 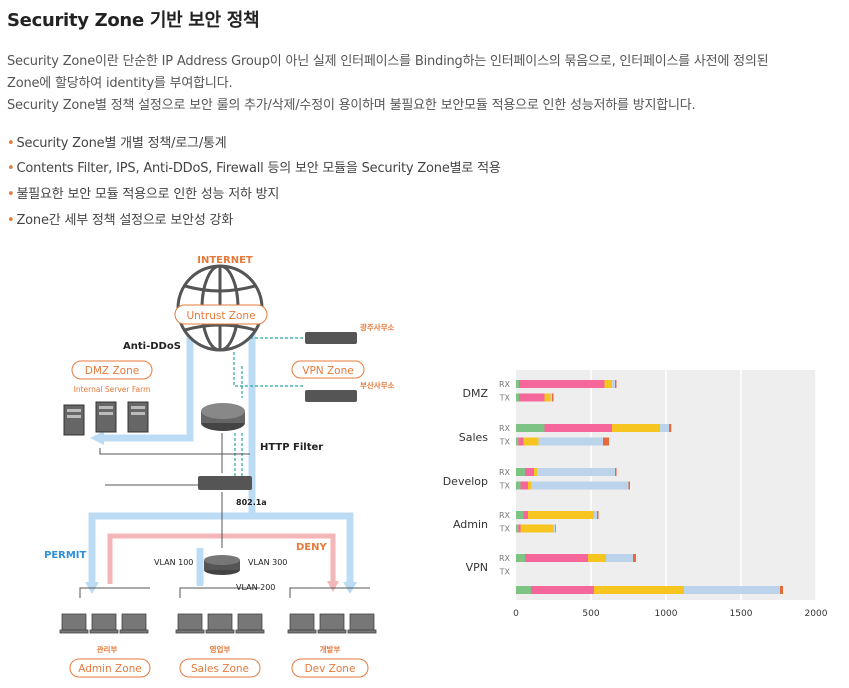 I want to click on sales-zone-label: Sales Zone, so click(x=220, y=669).